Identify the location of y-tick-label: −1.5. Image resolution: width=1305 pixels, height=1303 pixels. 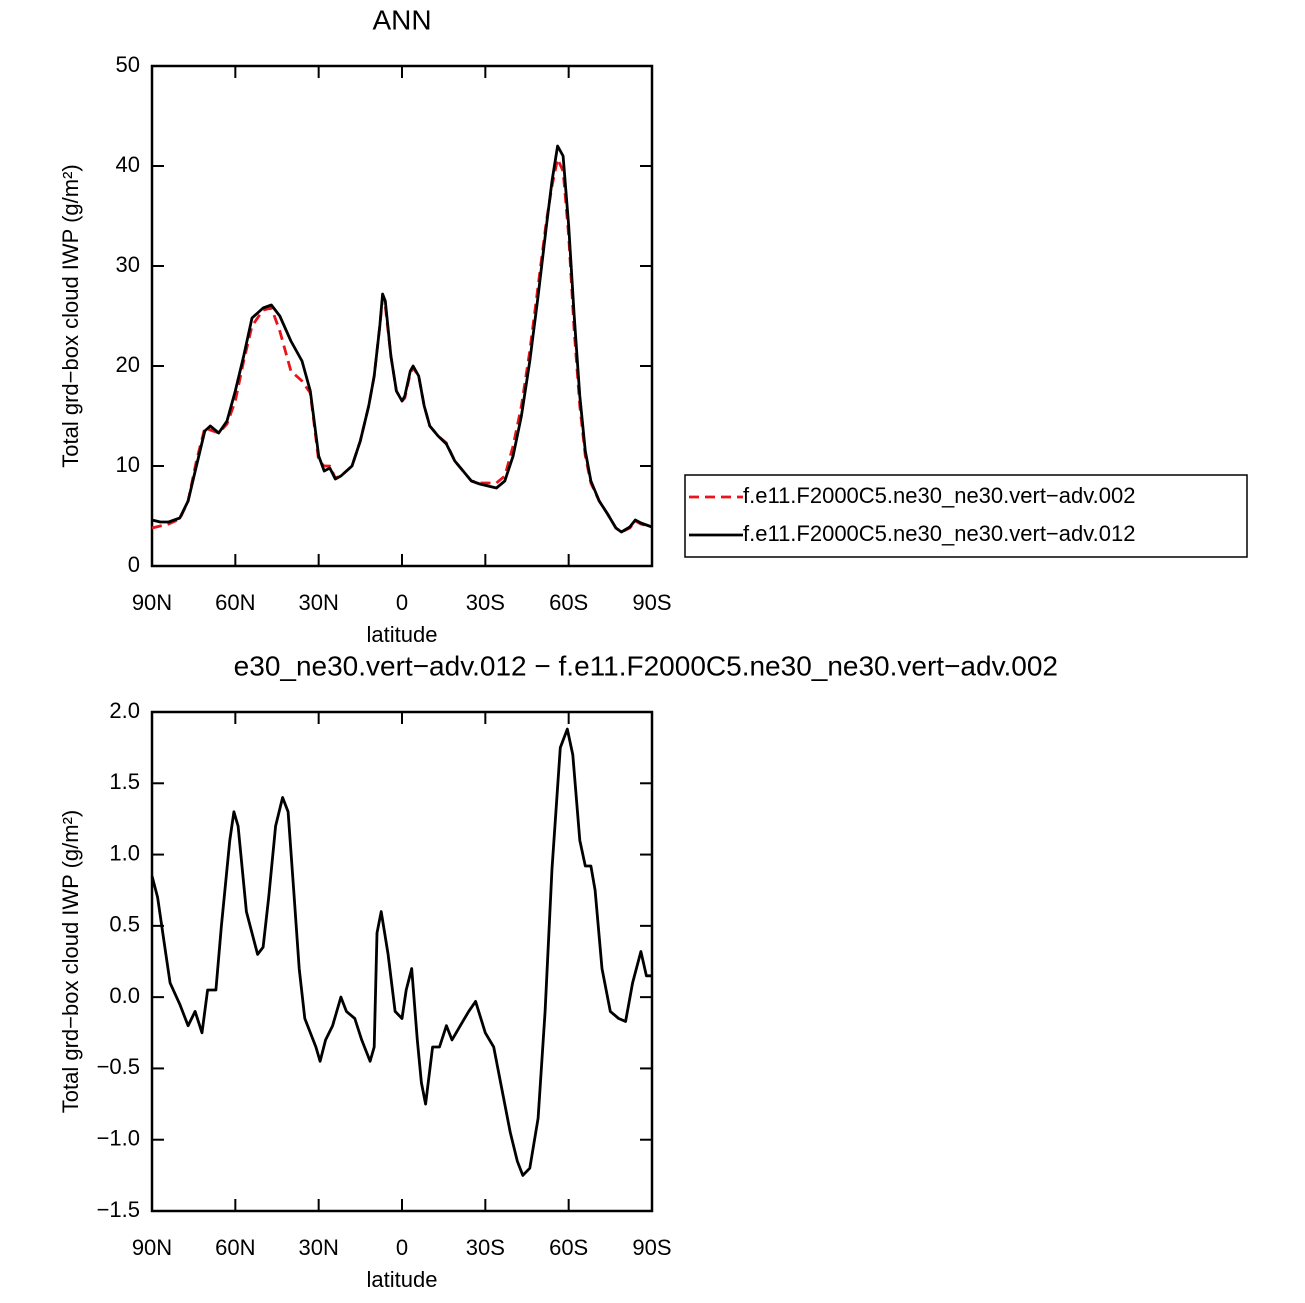
(118, 1209).